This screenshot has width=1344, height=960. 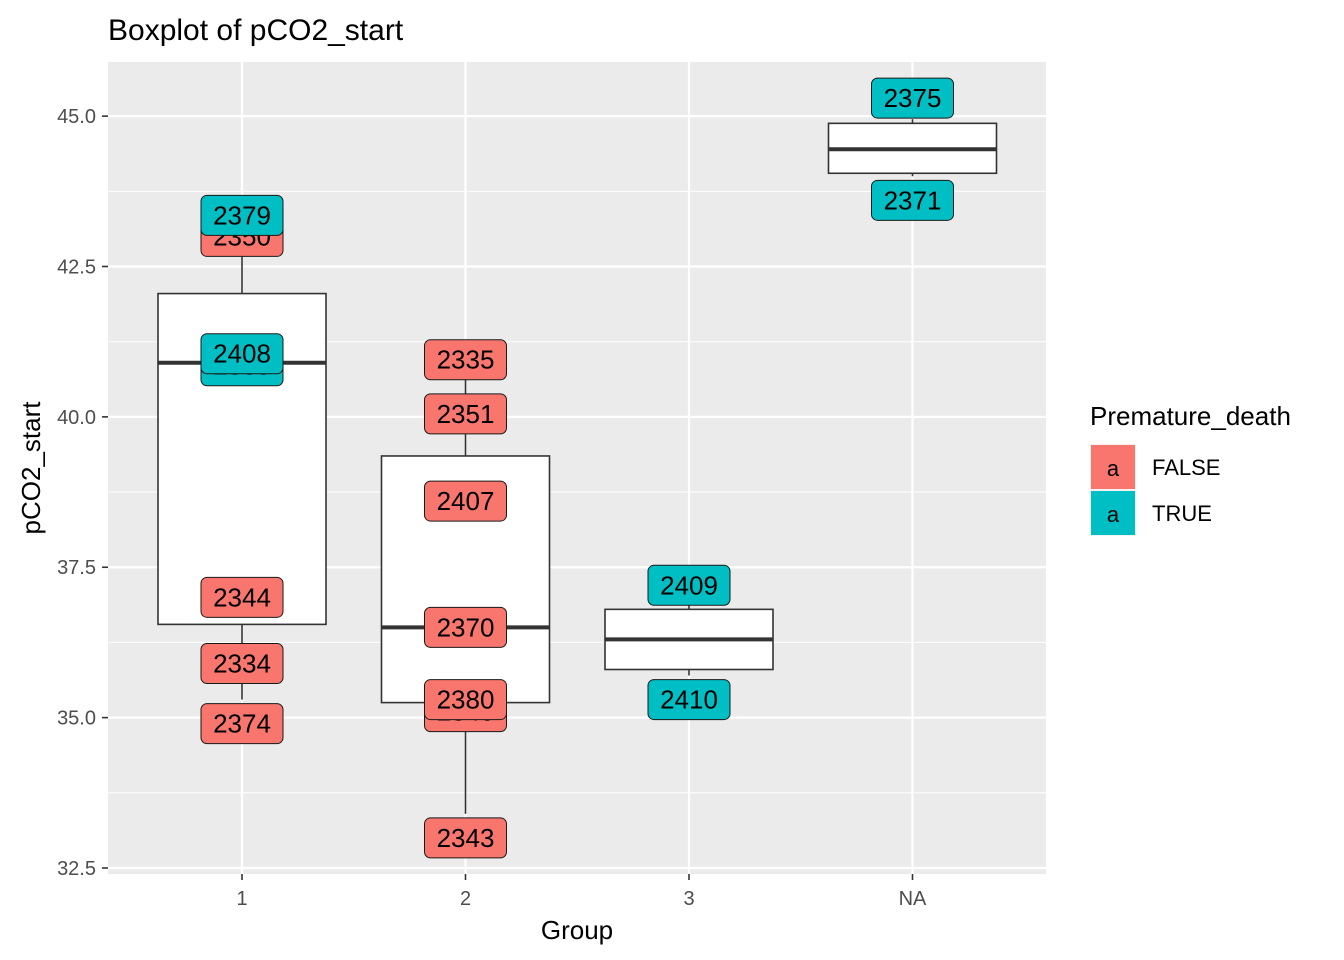 I want to click on legend-entry-true: a TRUE, so click(x=1151, y=513).